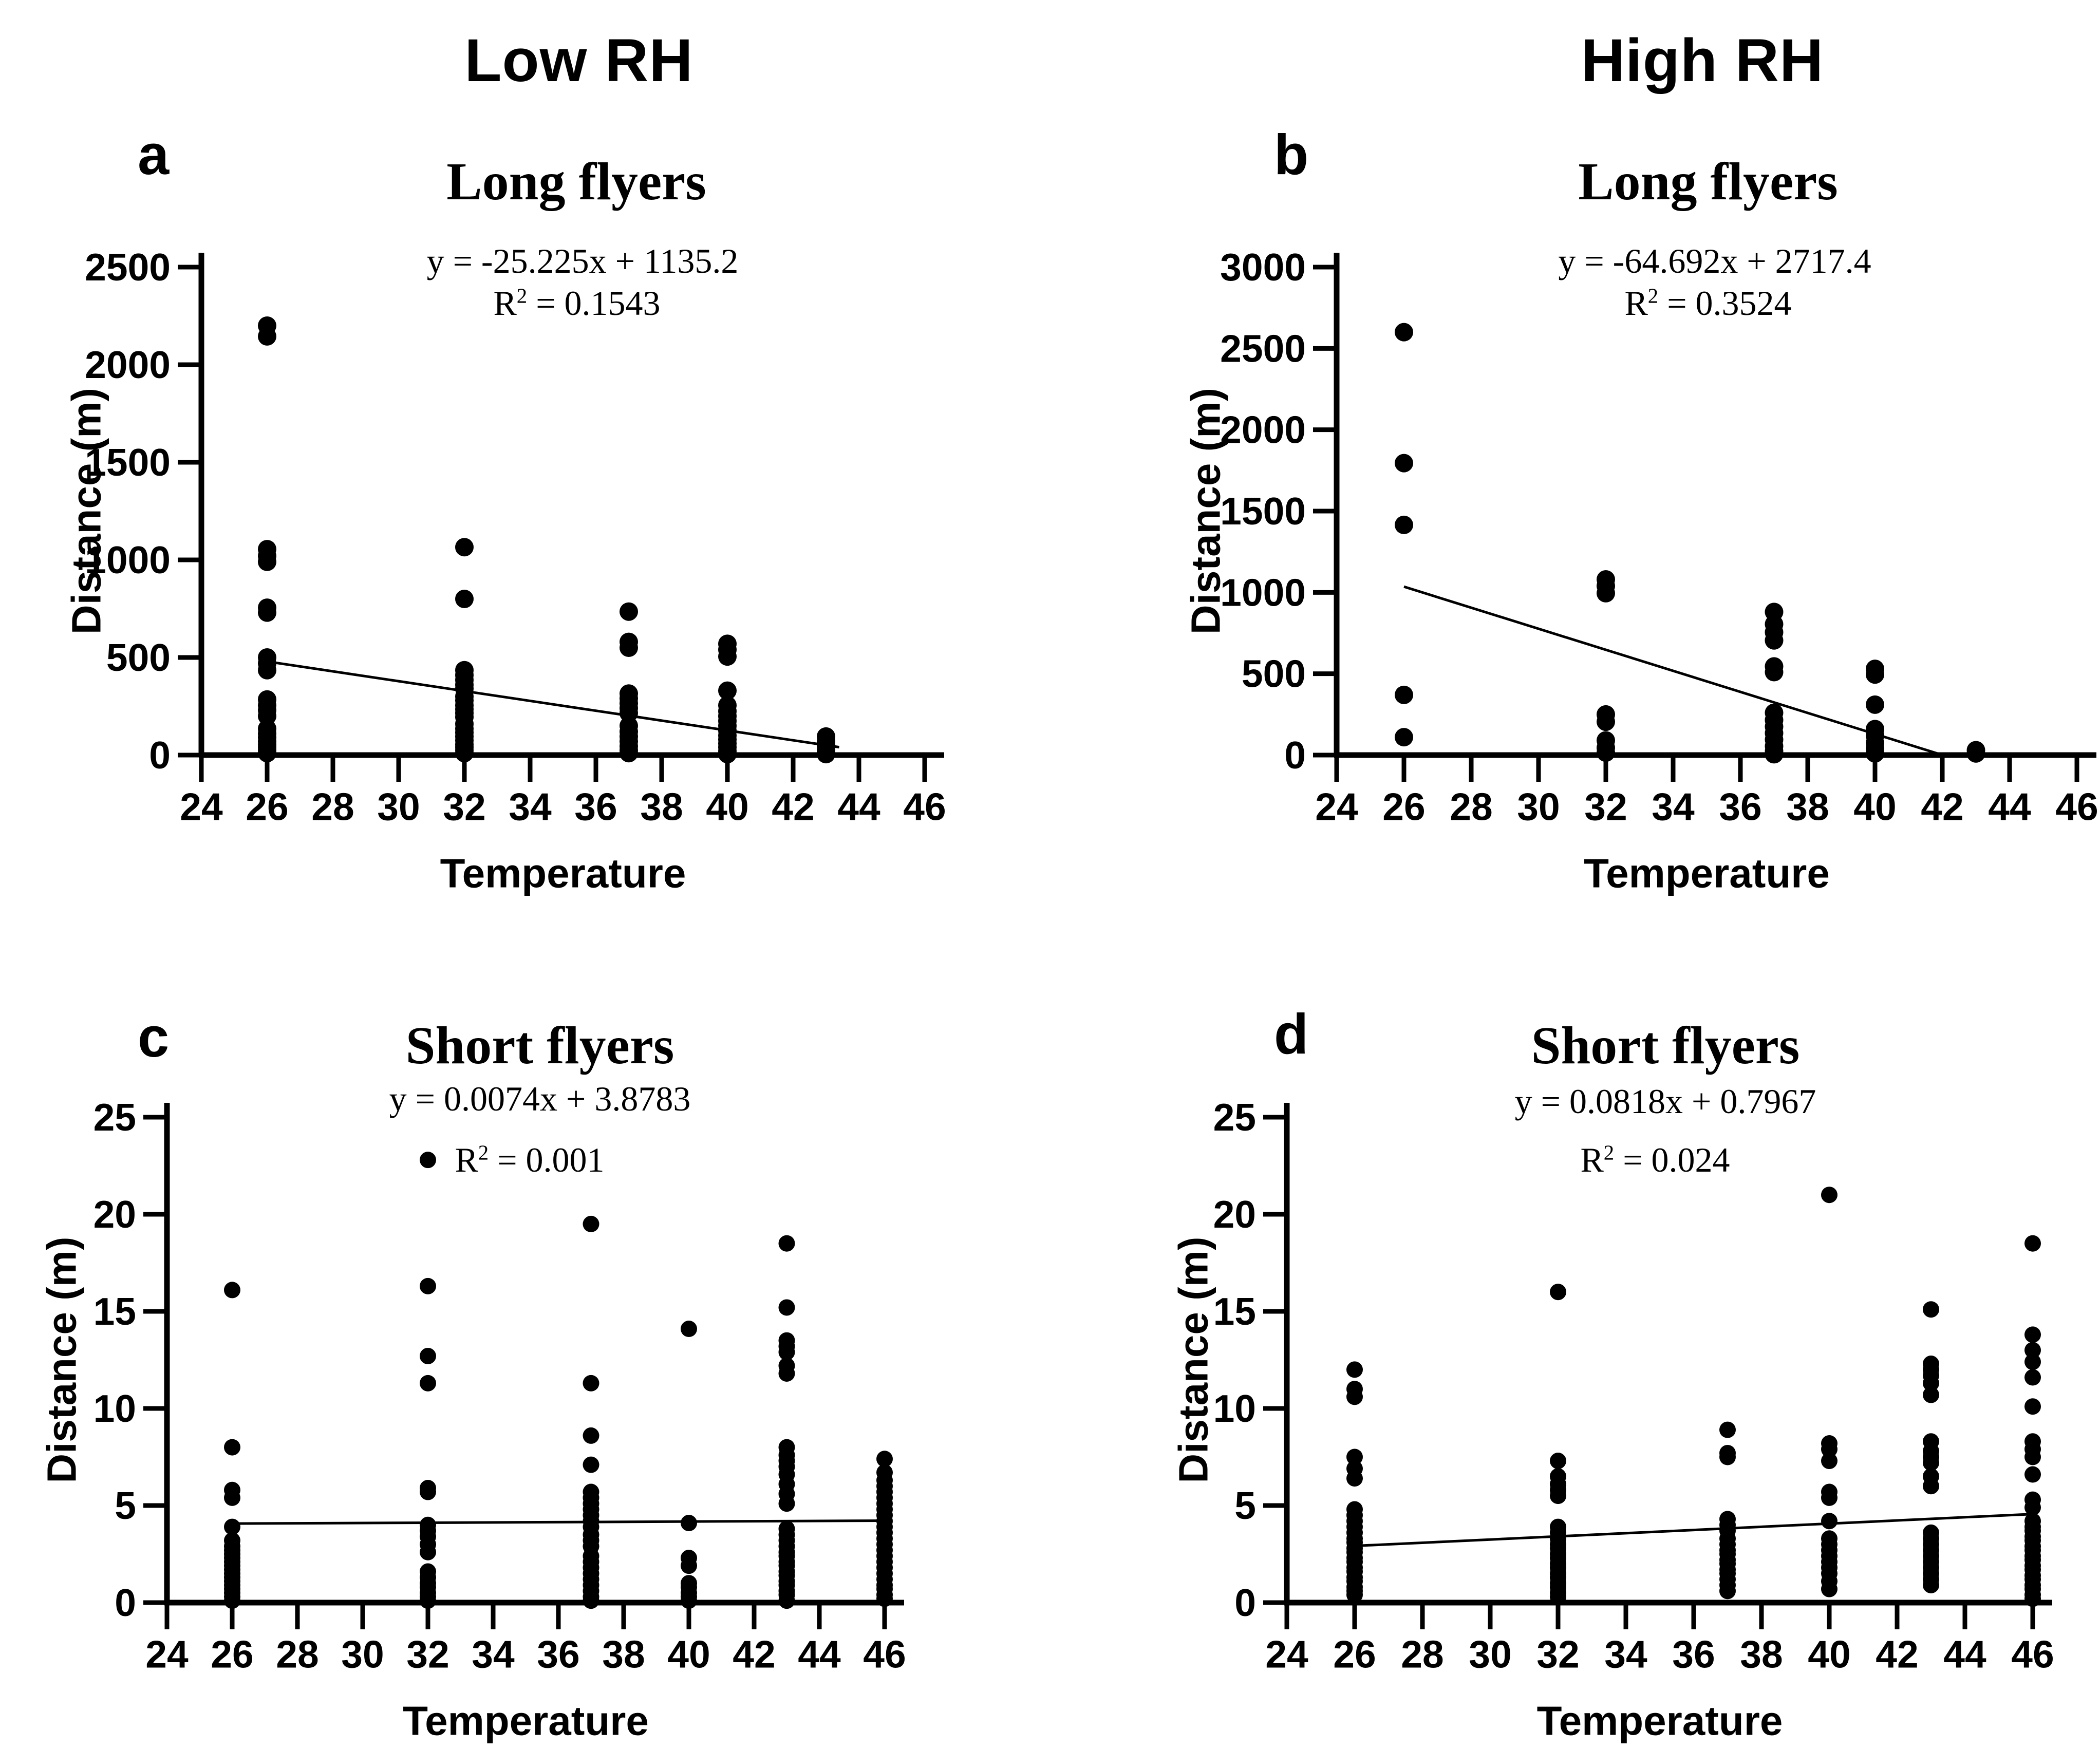 This screenshot has height=1749, width=2100. I want to click on y-axis-tick-label: 2000, so click(1263, 430).